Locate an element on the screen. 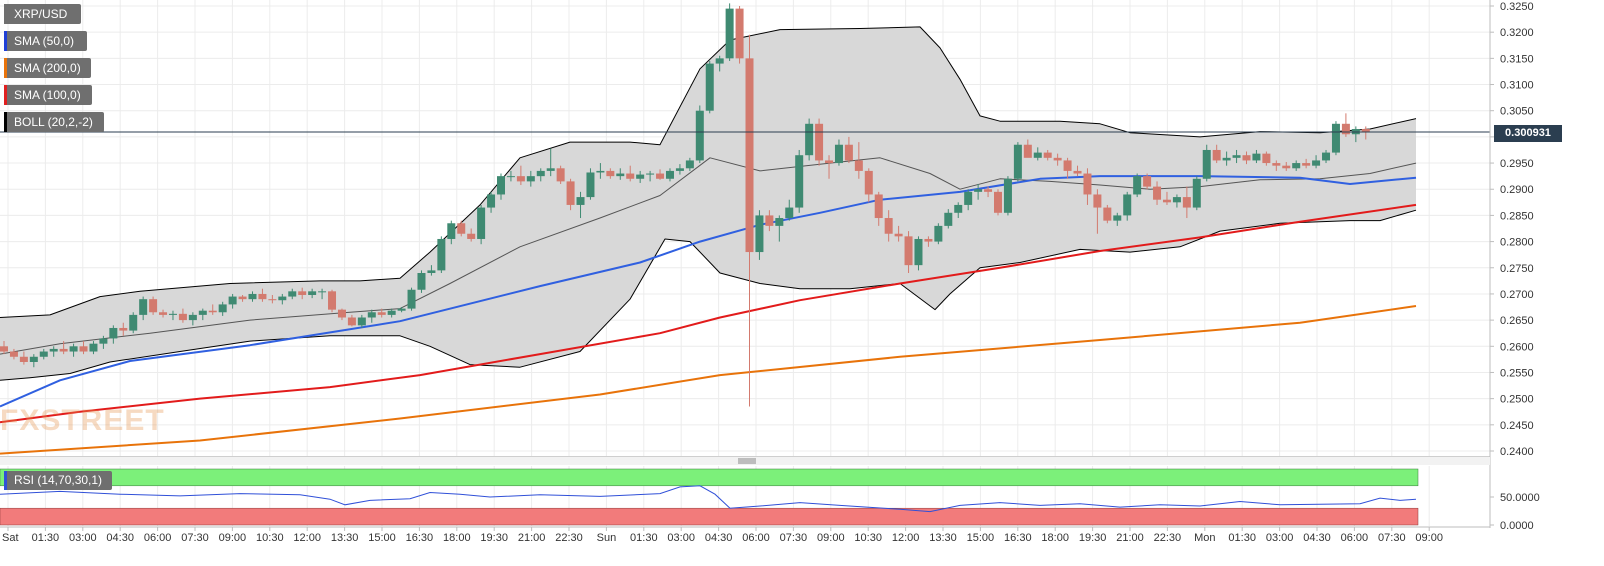 Image resolution: width=1604 pixels, height=566 pixels. x-tick-label: 13:30 is located at coordinates (345, 538).